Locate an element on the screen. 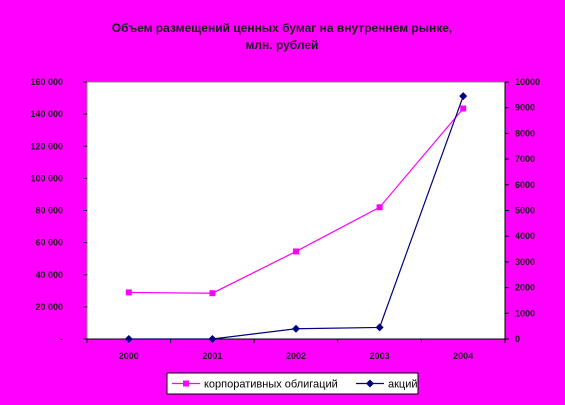 The width and height of the screenshot is (565, 405). left-tick-label: 20 000 is located at coordinates (49, 307).